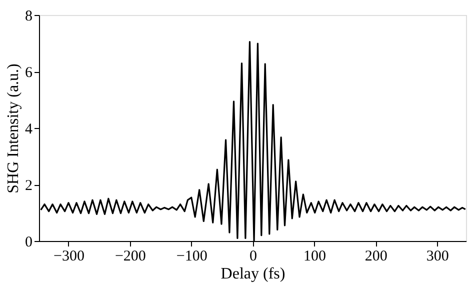 This screenshot has width=474, height=285. What do you see at coordinates (130, 256) in the screenshot?
I see `x-tick-label: −200` at bounding box center [130, 256].